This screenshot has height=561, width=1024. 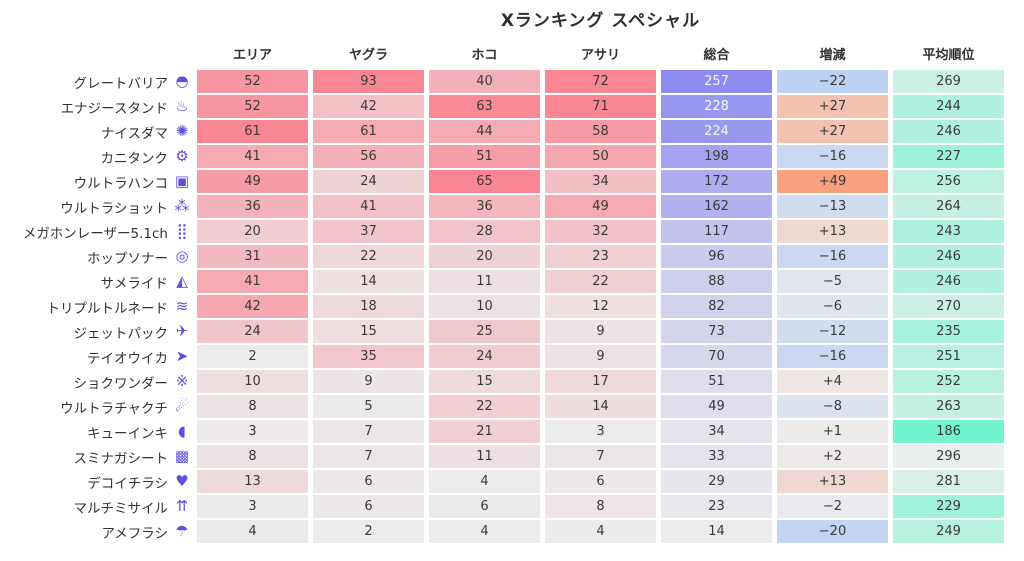 I want to click on triple-splashdown-icon: ☄, so click(x=182, y=406).